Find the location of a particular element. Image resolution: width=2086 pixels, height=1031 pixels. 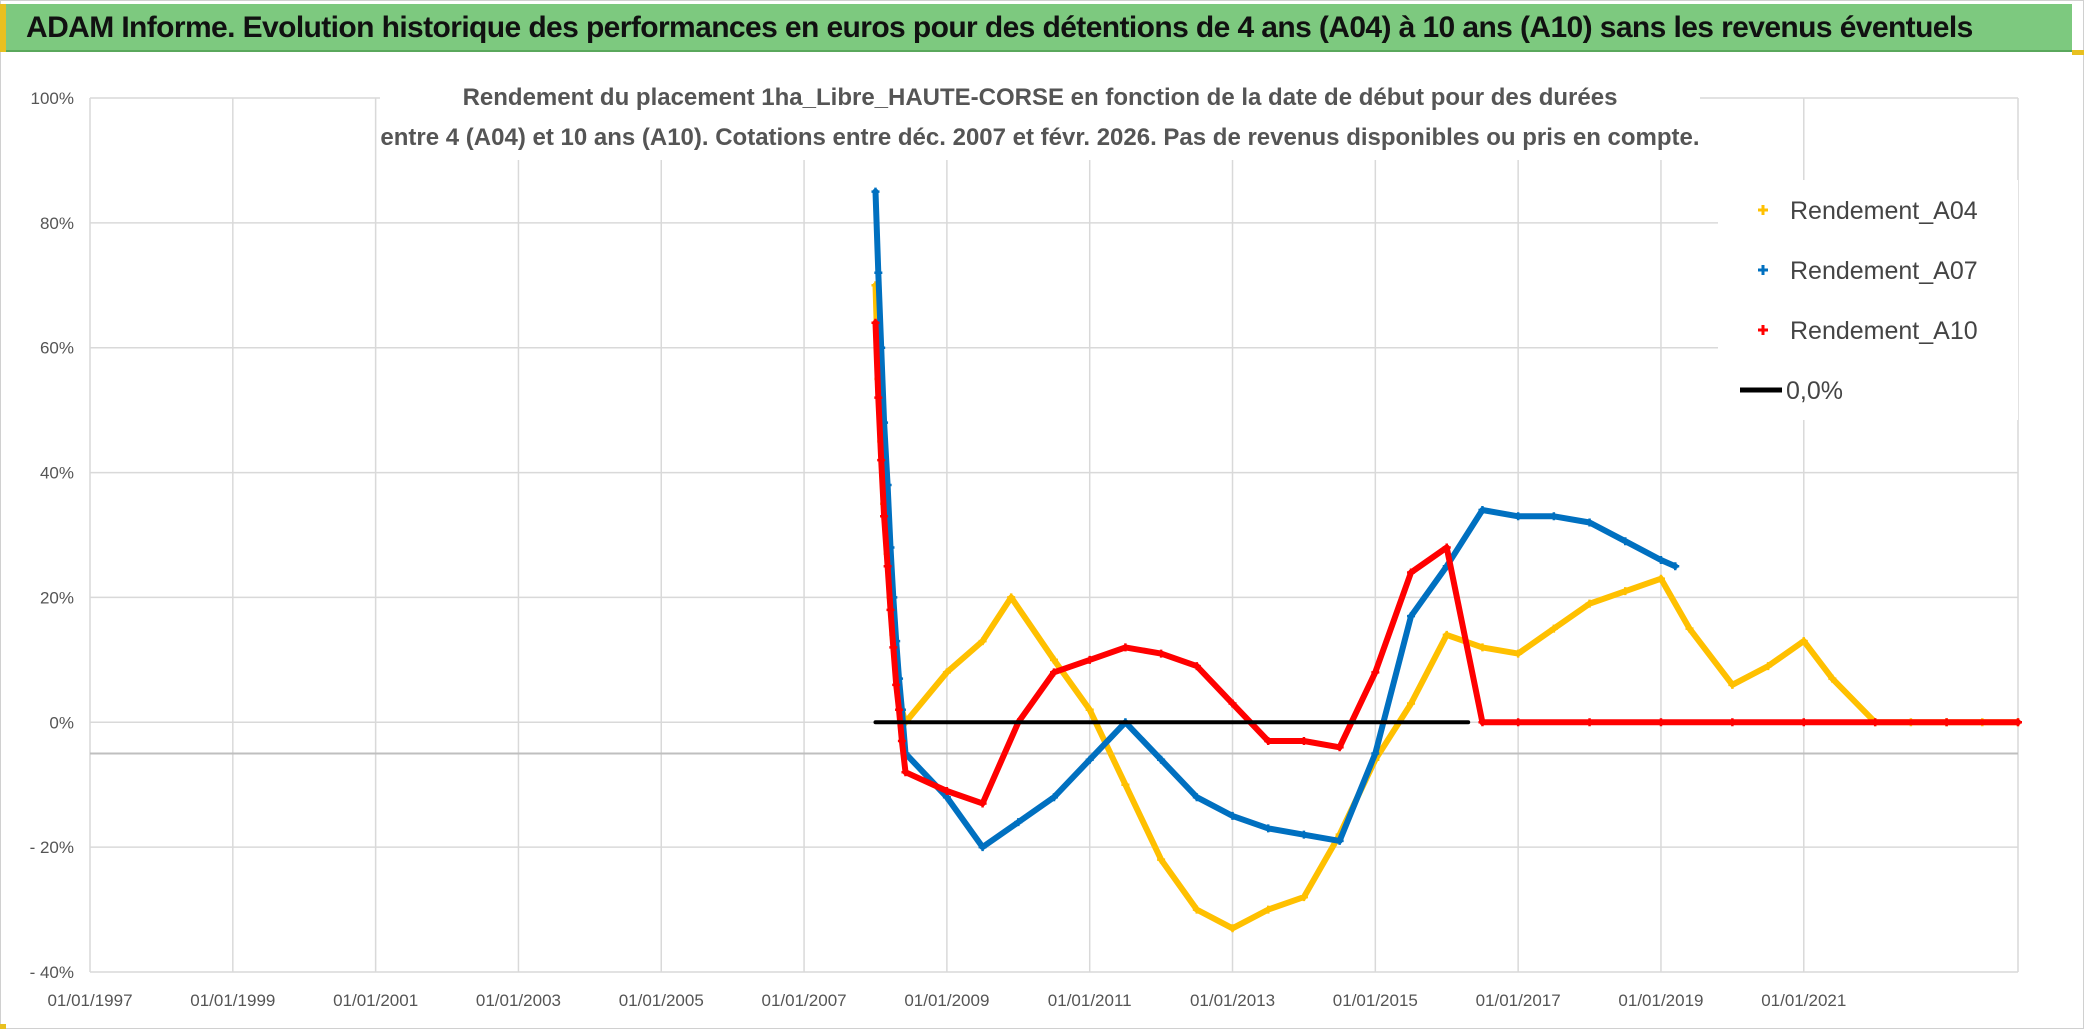

x-tick-label: 01/01/2005 is located at coordinates (661, 1000).